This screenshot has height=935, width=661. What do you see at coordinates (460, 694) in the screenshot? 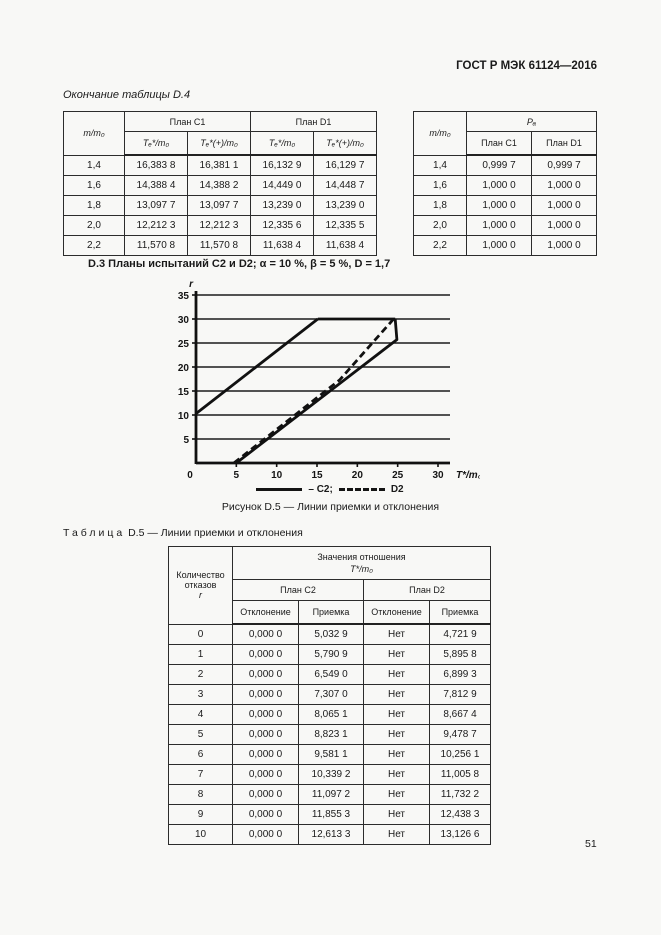
I see `table-cell: 7,812 9` at bounding box center [460, 694].